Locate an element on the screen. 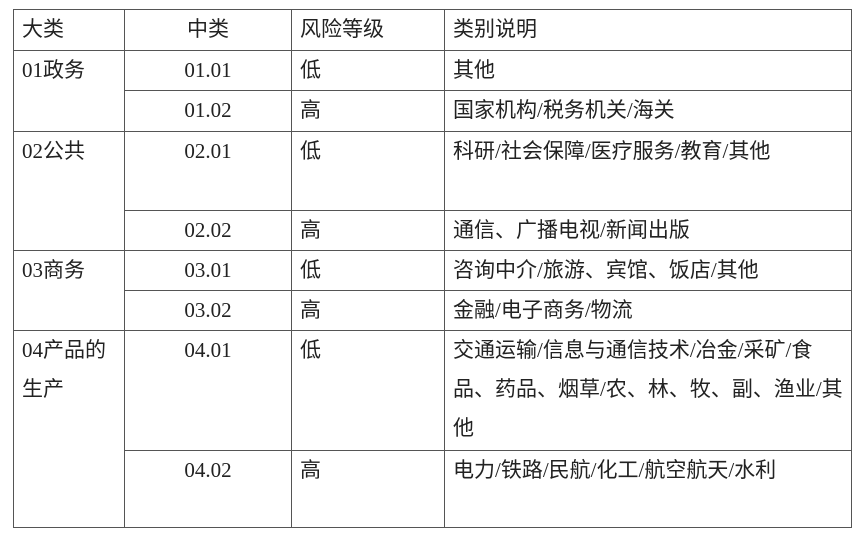  description-cell: 电力/铁路/民航/化工/航空航天/水利 is located at coordinates (648, 489).